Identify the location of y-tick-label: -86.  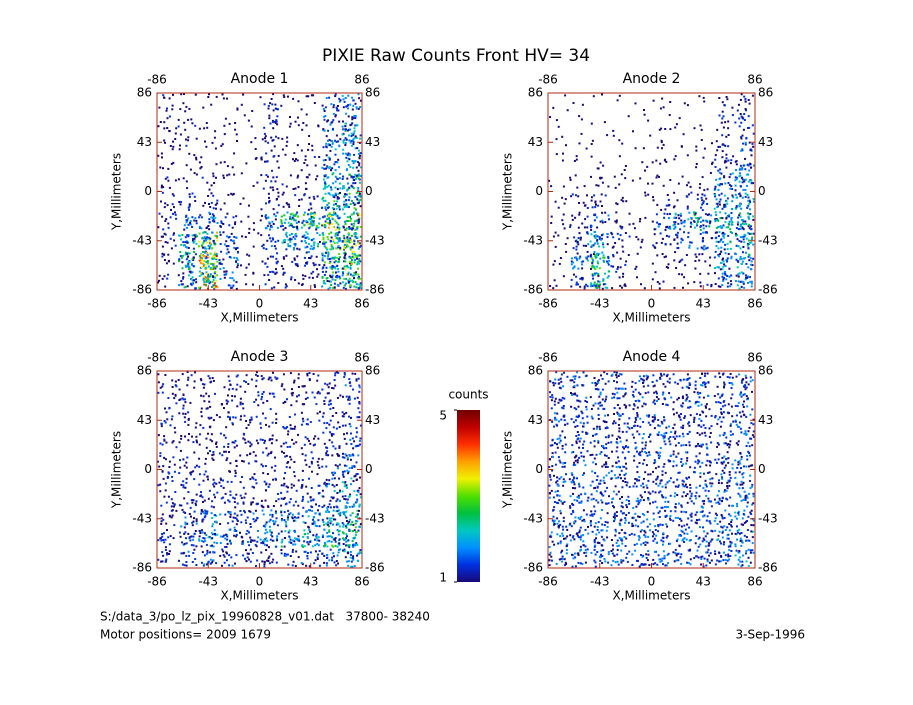
(142, 290).